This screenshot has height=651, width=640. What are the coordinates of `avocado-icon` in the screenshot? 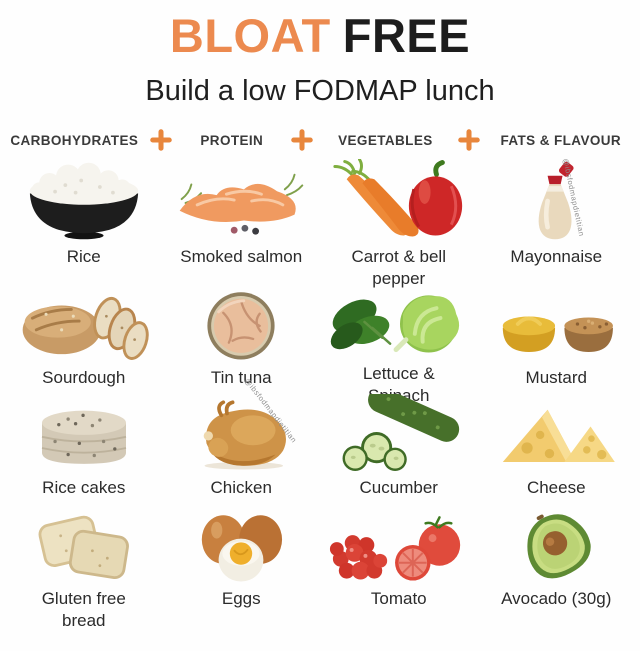 It's located at (557, 543).